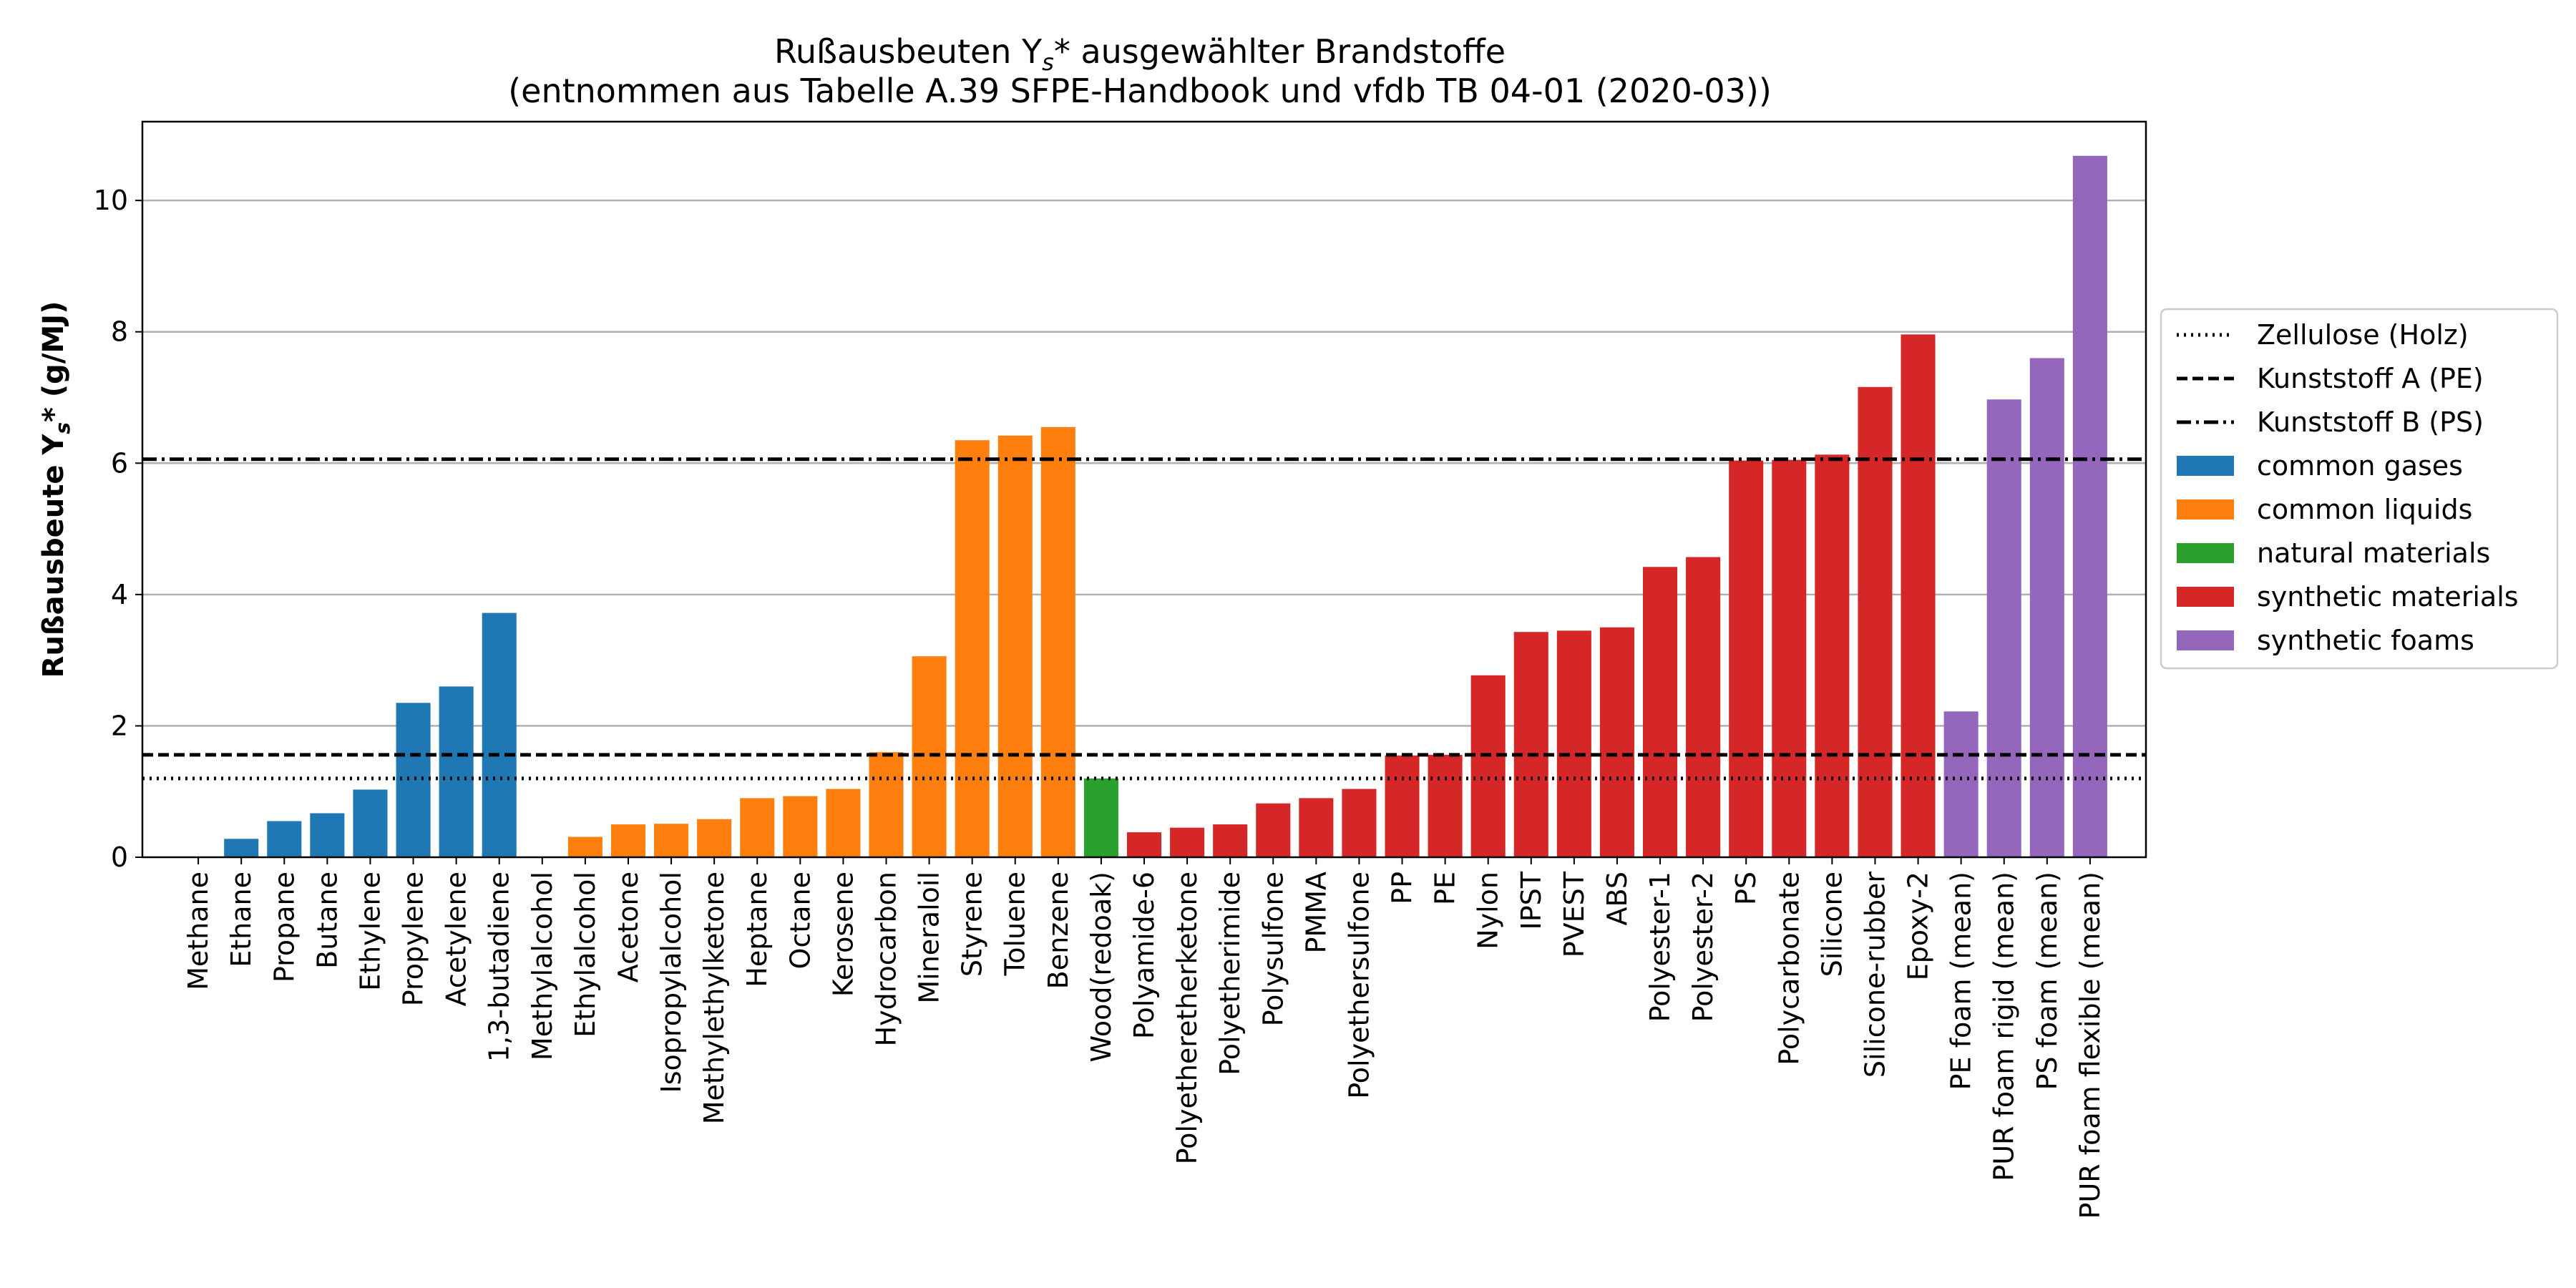 This screenshot has height=1288, width=2576. I want to click on legend-swatch-synthetic-materials, so click(2205, 597).